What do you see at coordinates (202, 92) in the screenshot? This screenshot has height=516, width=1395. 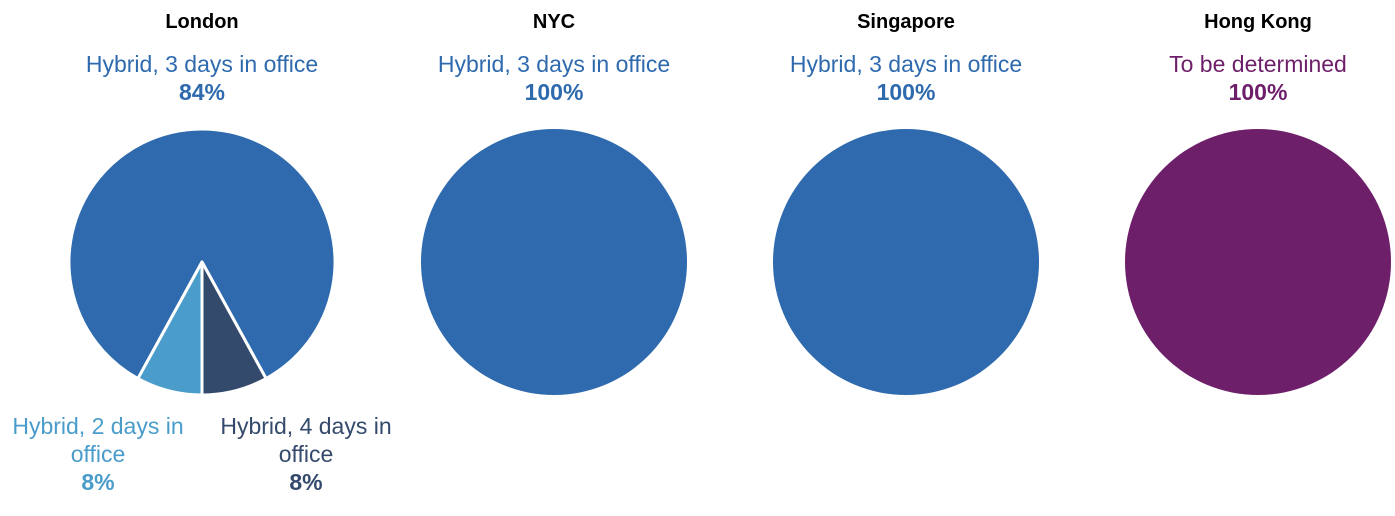 I see `value-label: 84%` at bounding box center [202, 92].